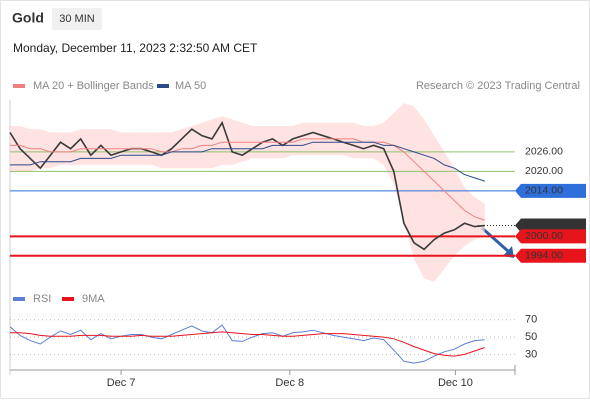  I want to click on y-tick-label: 70, so click(531, 320).